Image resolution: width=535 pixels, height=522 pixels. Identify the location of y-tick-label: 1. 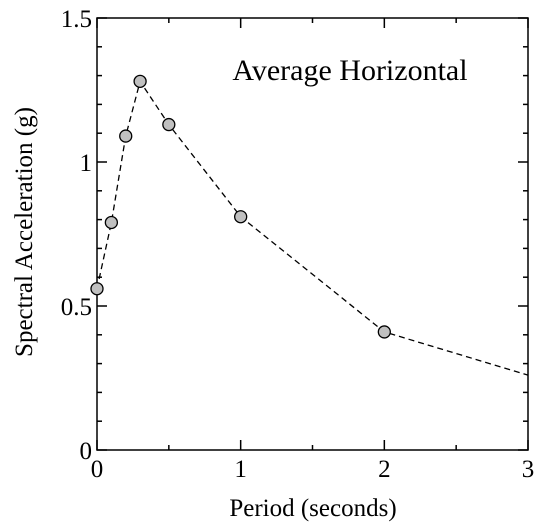
(86, 163).